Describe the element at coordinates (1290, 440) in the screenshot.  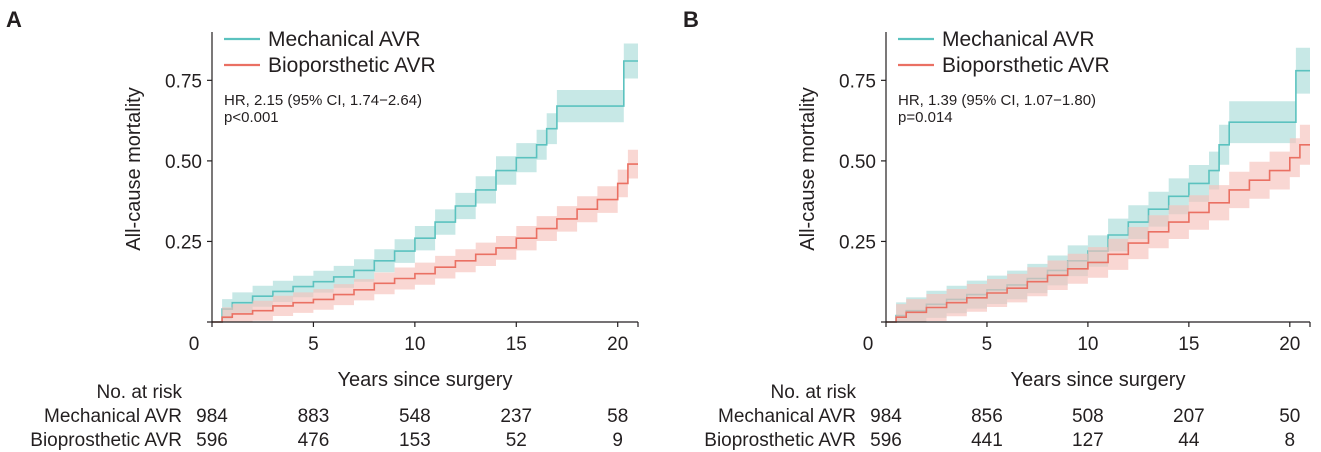
I see `risk-count: 8` at that location.